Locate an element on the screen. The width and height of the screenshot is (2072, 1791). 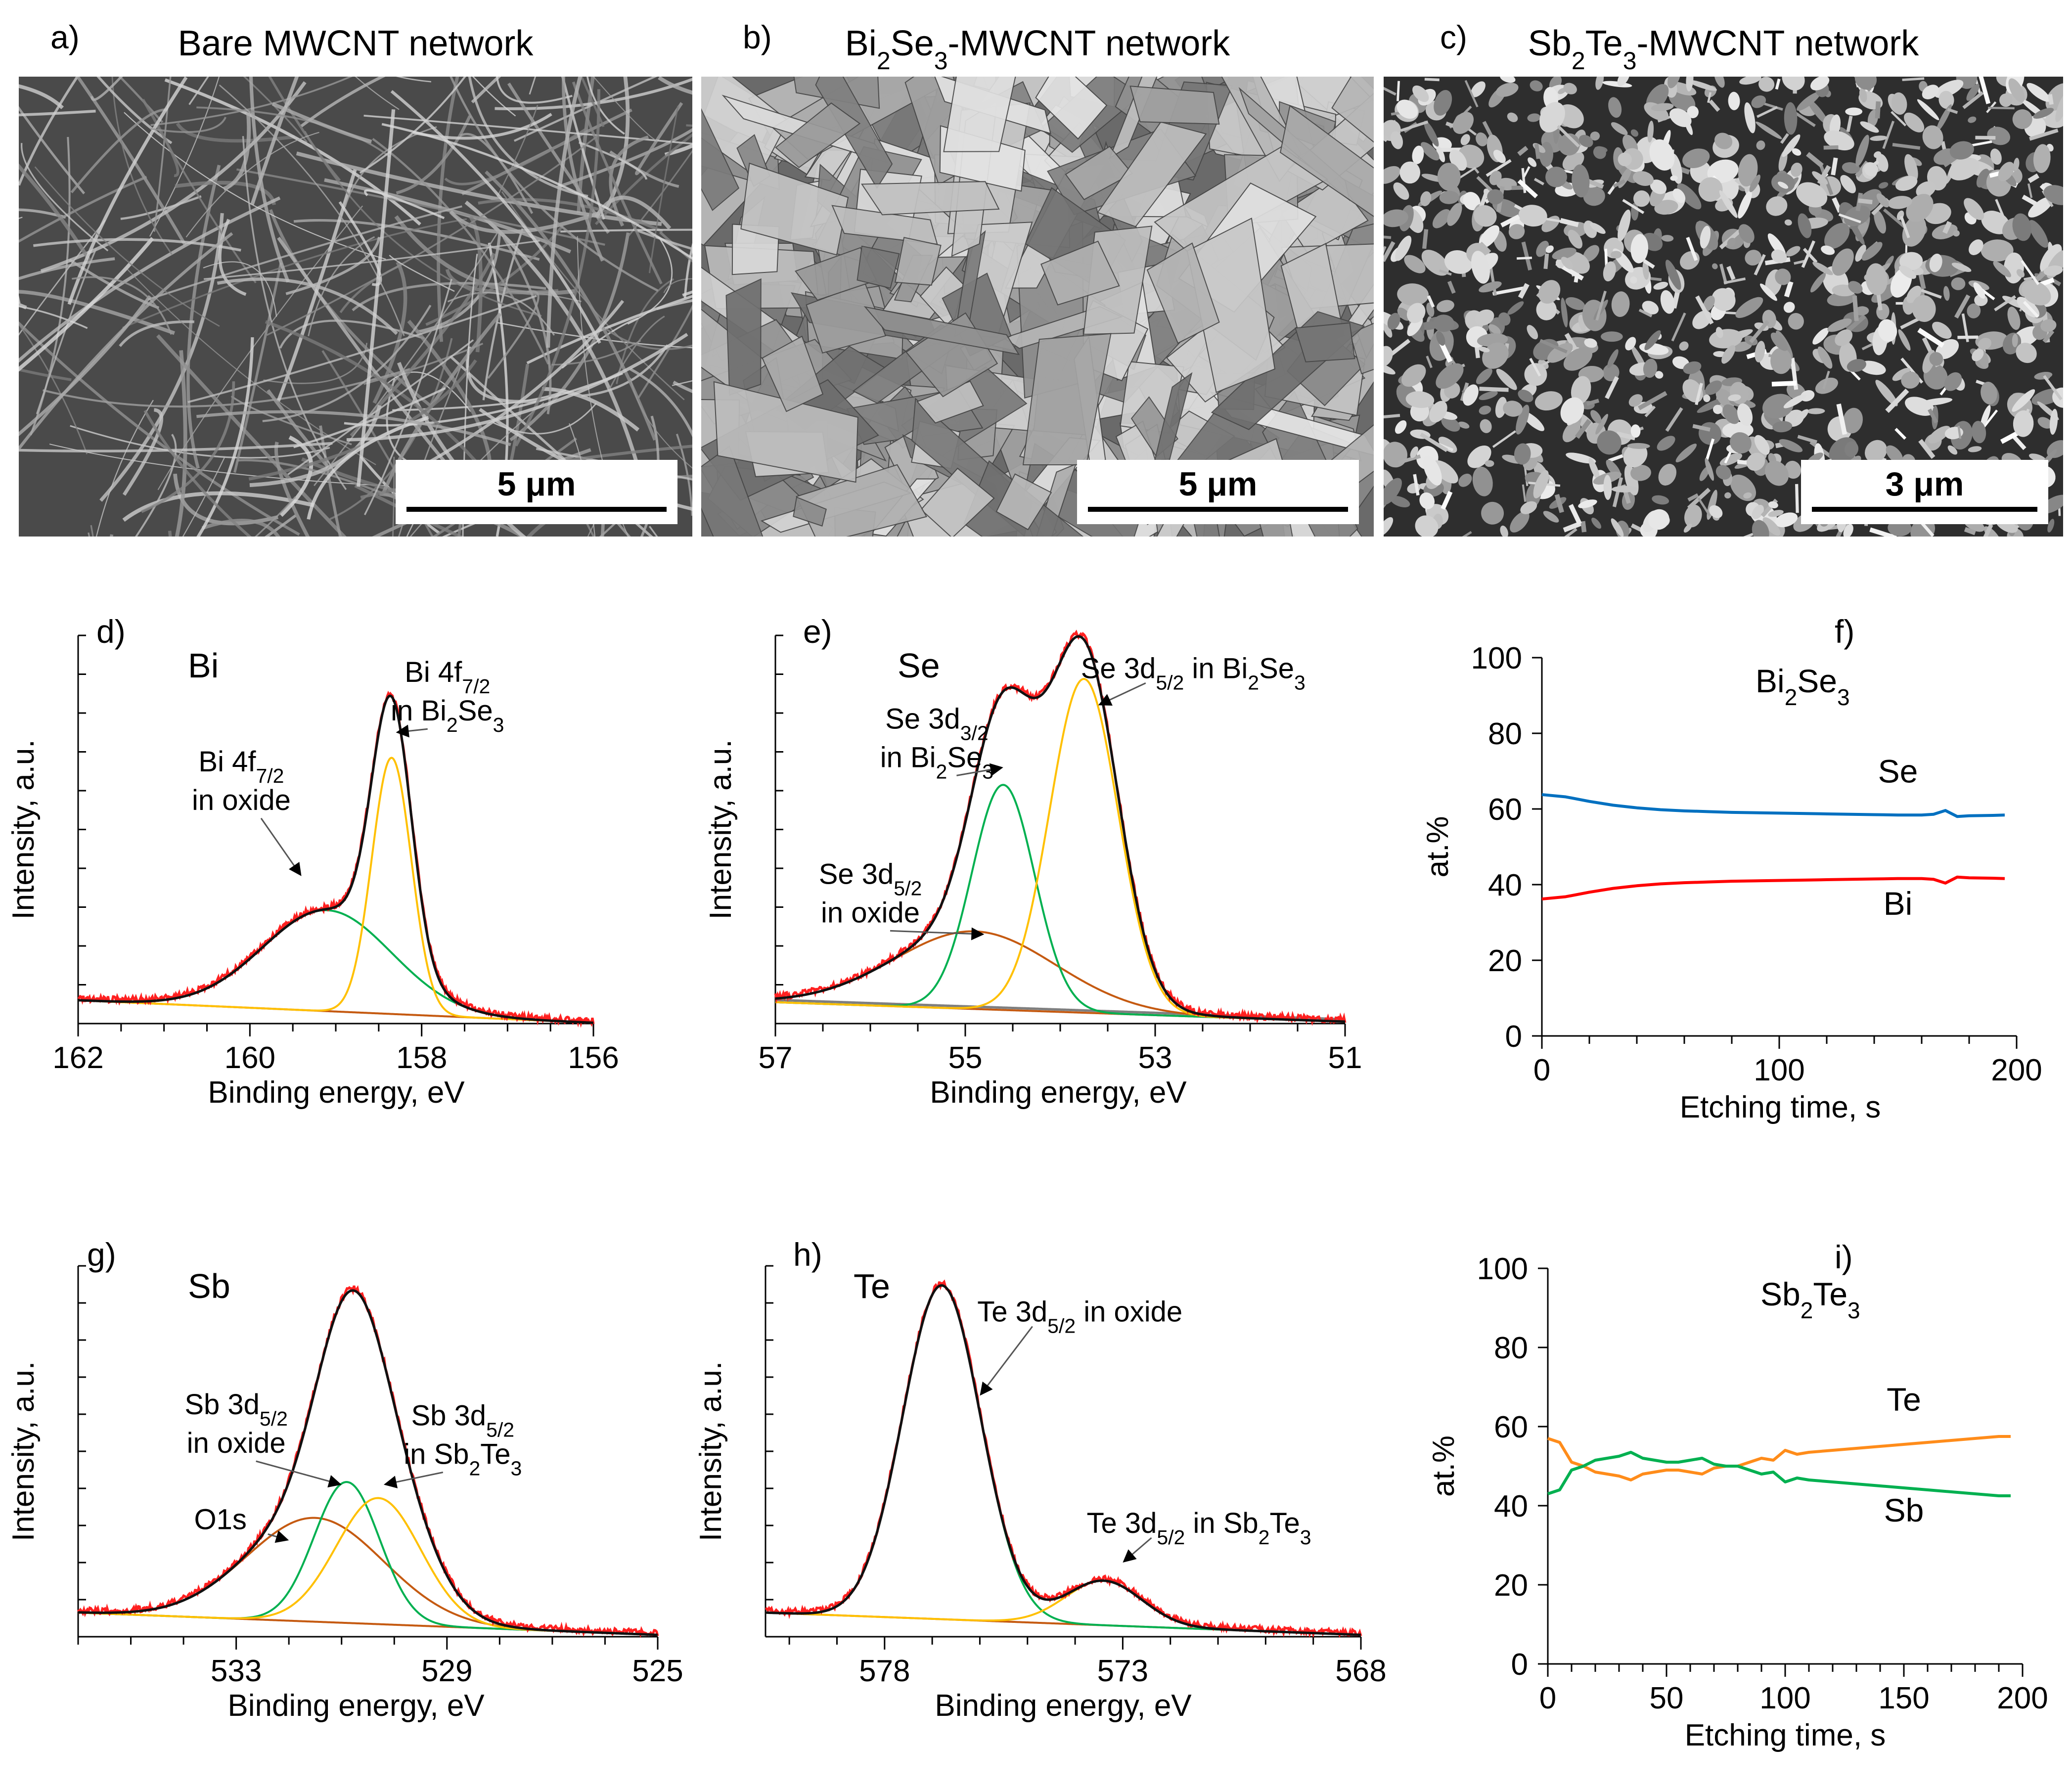
series-label: Se is located at coordinates (1898, 771).